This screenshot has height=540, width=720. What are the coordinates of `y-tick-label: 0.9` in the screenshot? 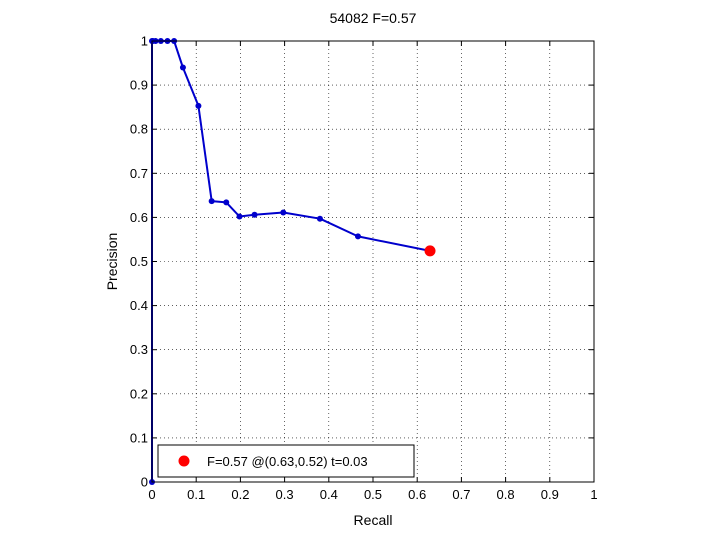 It's located at (139, 85).